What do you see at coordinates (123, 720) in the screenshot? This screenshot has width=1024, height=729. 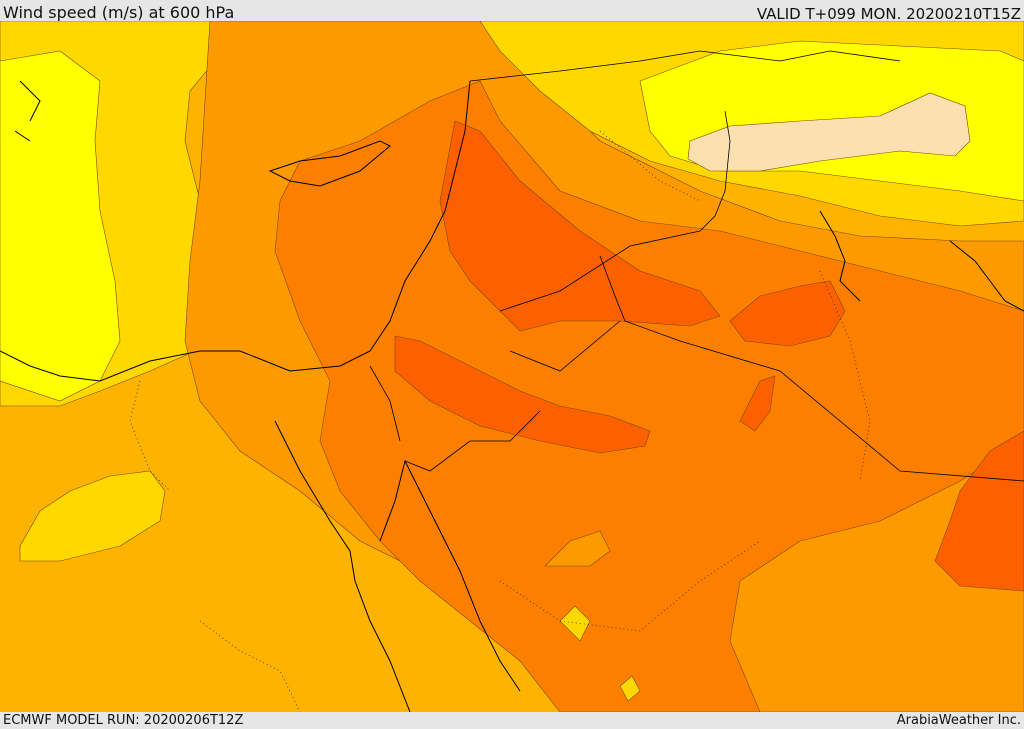 I see `model-run-label: ECMWF MODEL RUN: 20200206T12Z` at bounding box center [123, 720].